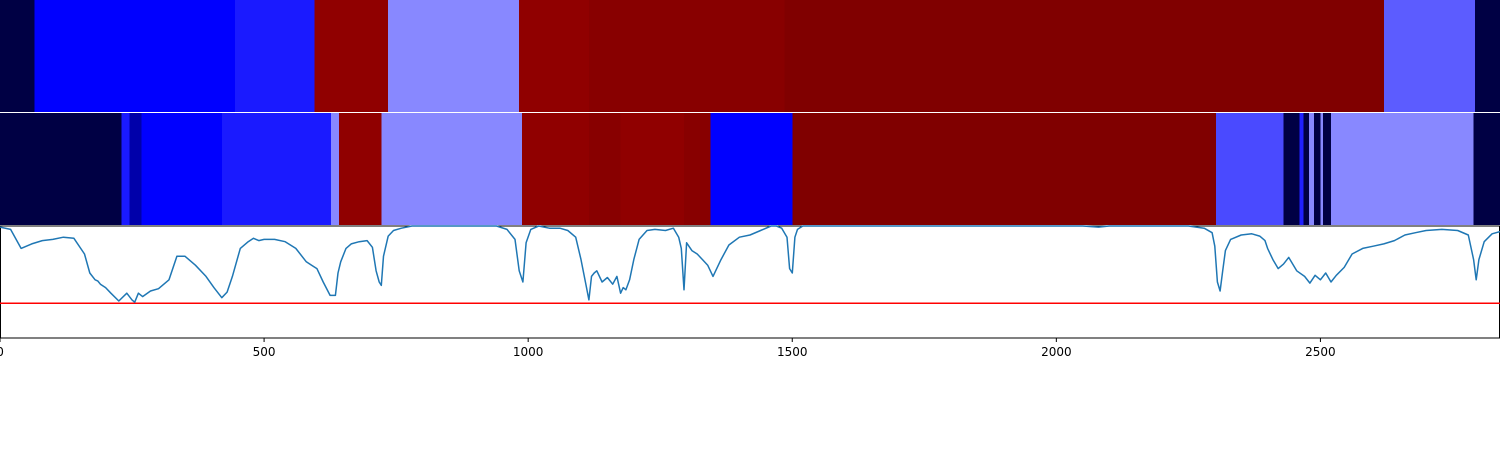  Describe the element at coordinates (264, 352) in the screenshot. I see `x-tick-label: 500` at that location.